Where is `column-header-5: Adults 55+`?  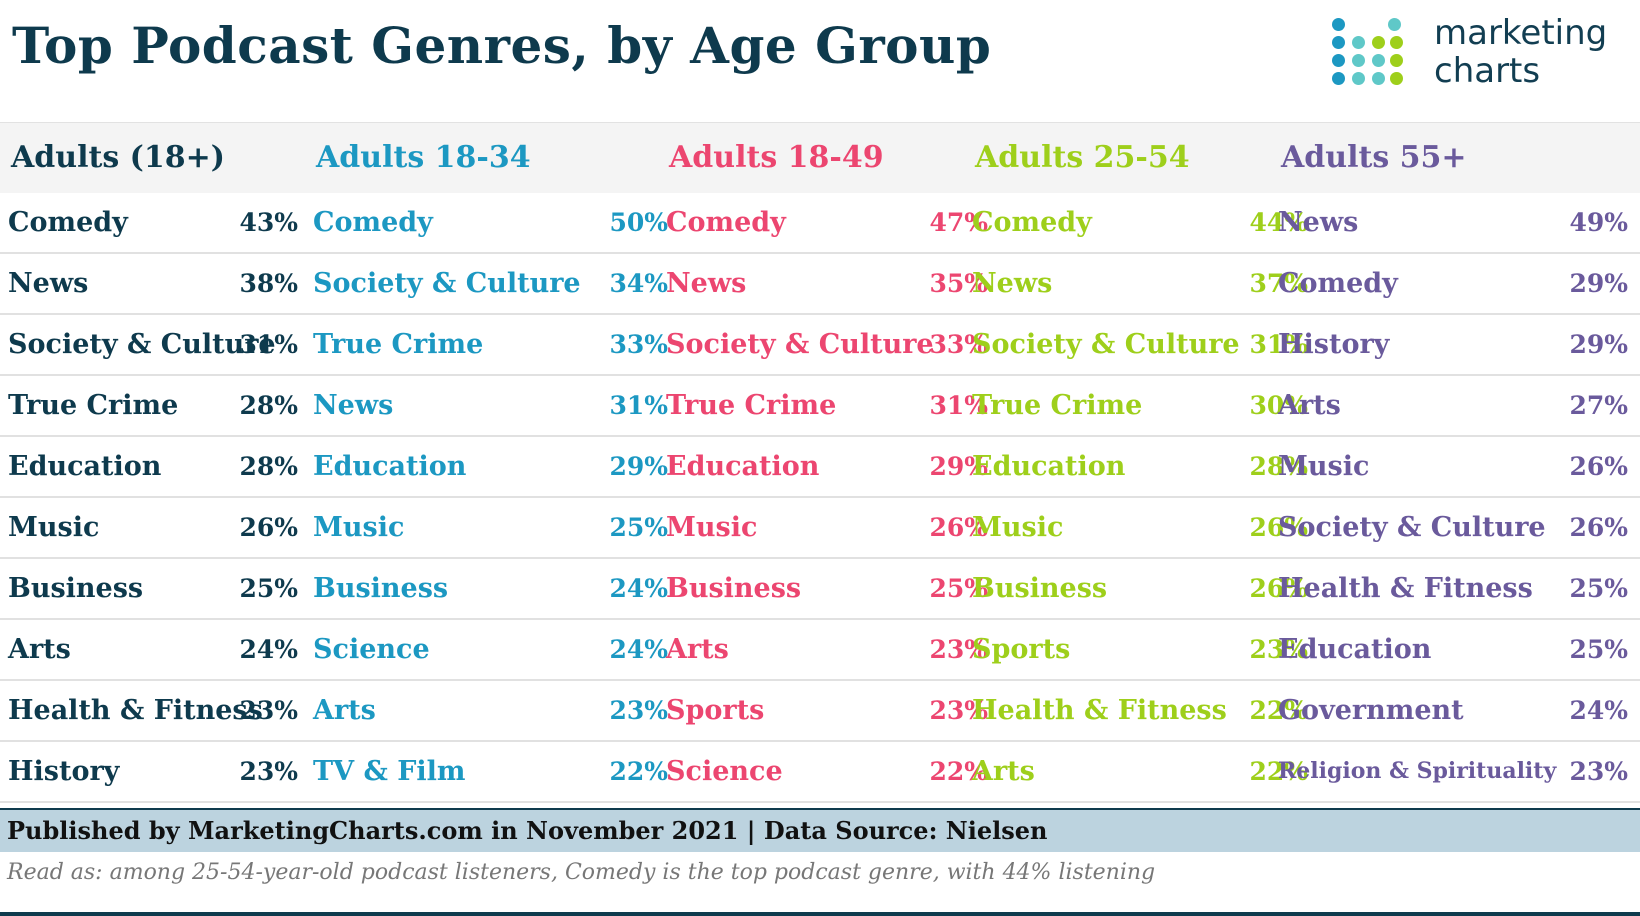 column-header-5: Adults 55+ is located at coordinates (1374, 157).